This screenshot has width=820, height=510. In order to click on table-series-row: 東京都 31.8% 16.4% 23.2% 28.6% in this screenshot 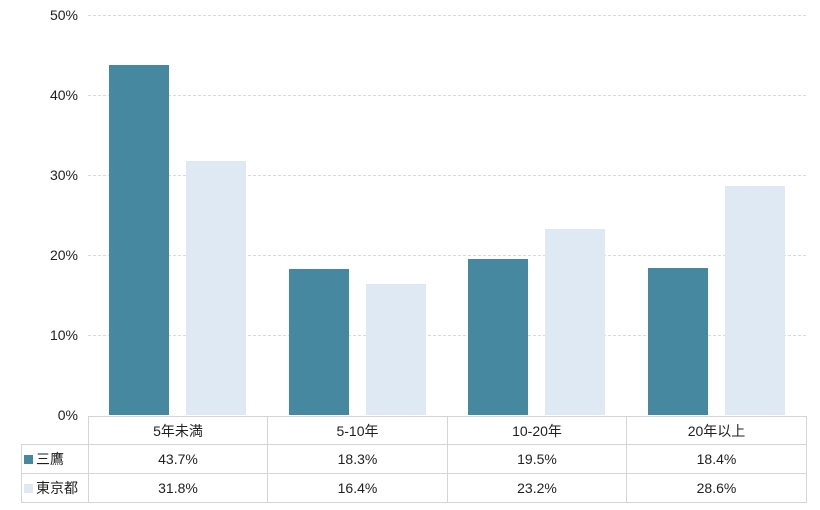, I will do `click(414, 488)`.